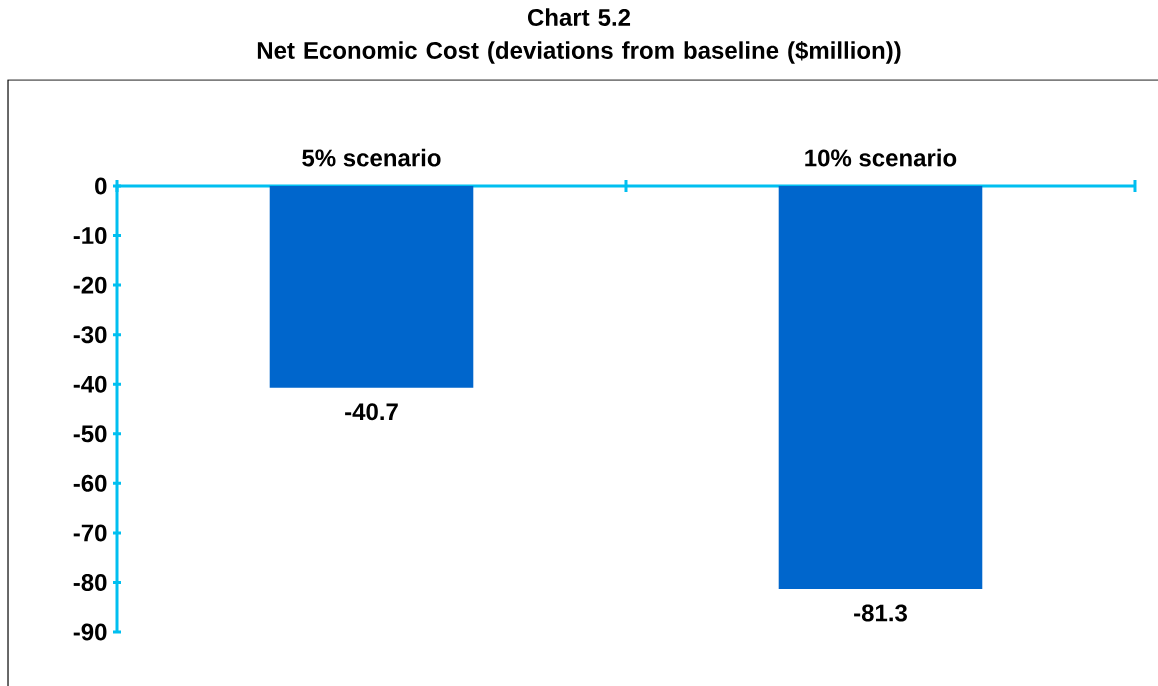 Image resolution: width=1158 pixels, height=686 pixels. Describe the element at coordinates (881, 157) in the screenshot. I see `x-tick-label: 10% scenario` at that location.